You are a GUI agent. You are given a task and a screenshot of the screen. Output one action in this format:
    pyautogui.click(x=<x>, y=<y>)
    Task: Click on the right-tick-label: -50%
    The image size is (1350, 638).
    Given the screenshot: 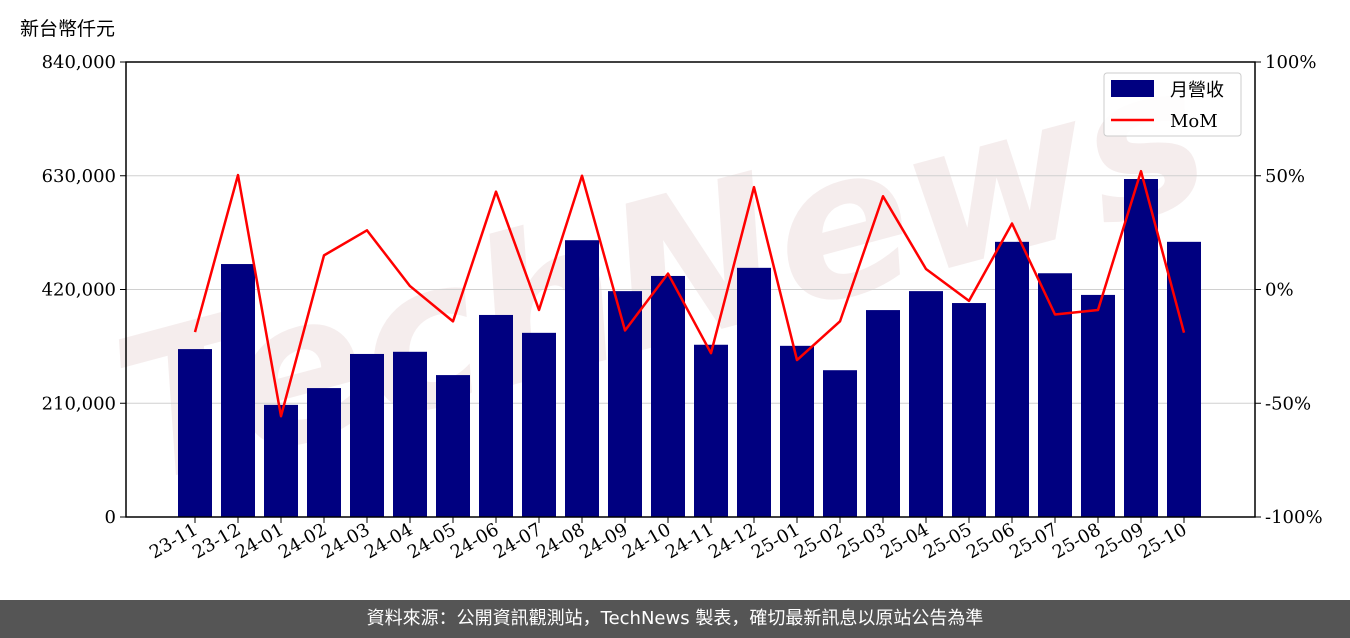 What is the action you would take?
    pyautogui.click(x=1288, y=403)
    